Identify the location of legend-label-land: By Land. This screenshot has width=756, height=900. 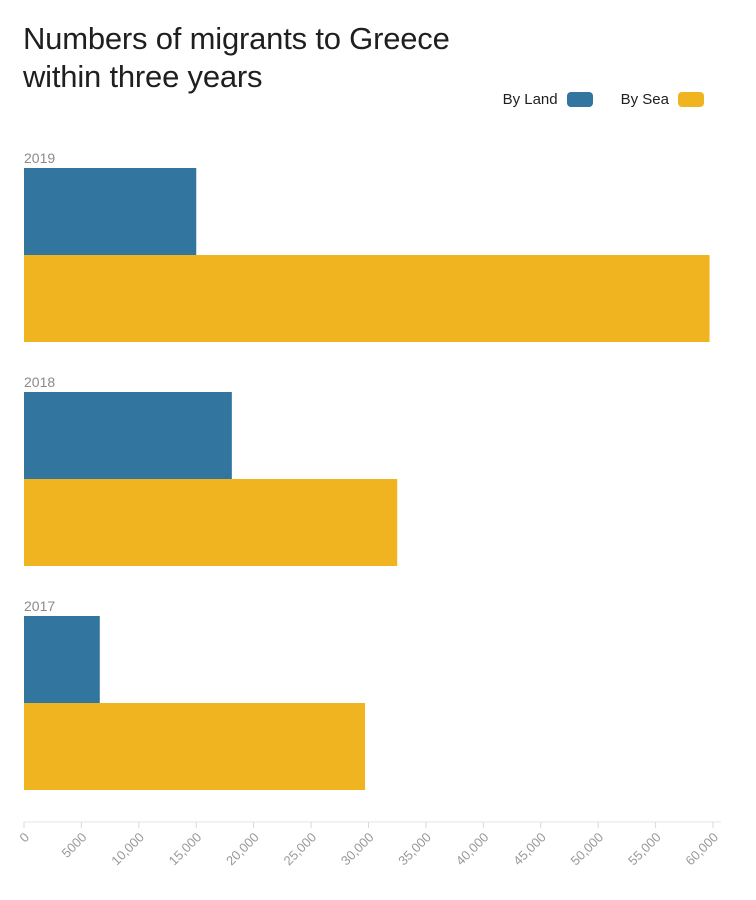
(530, 99).